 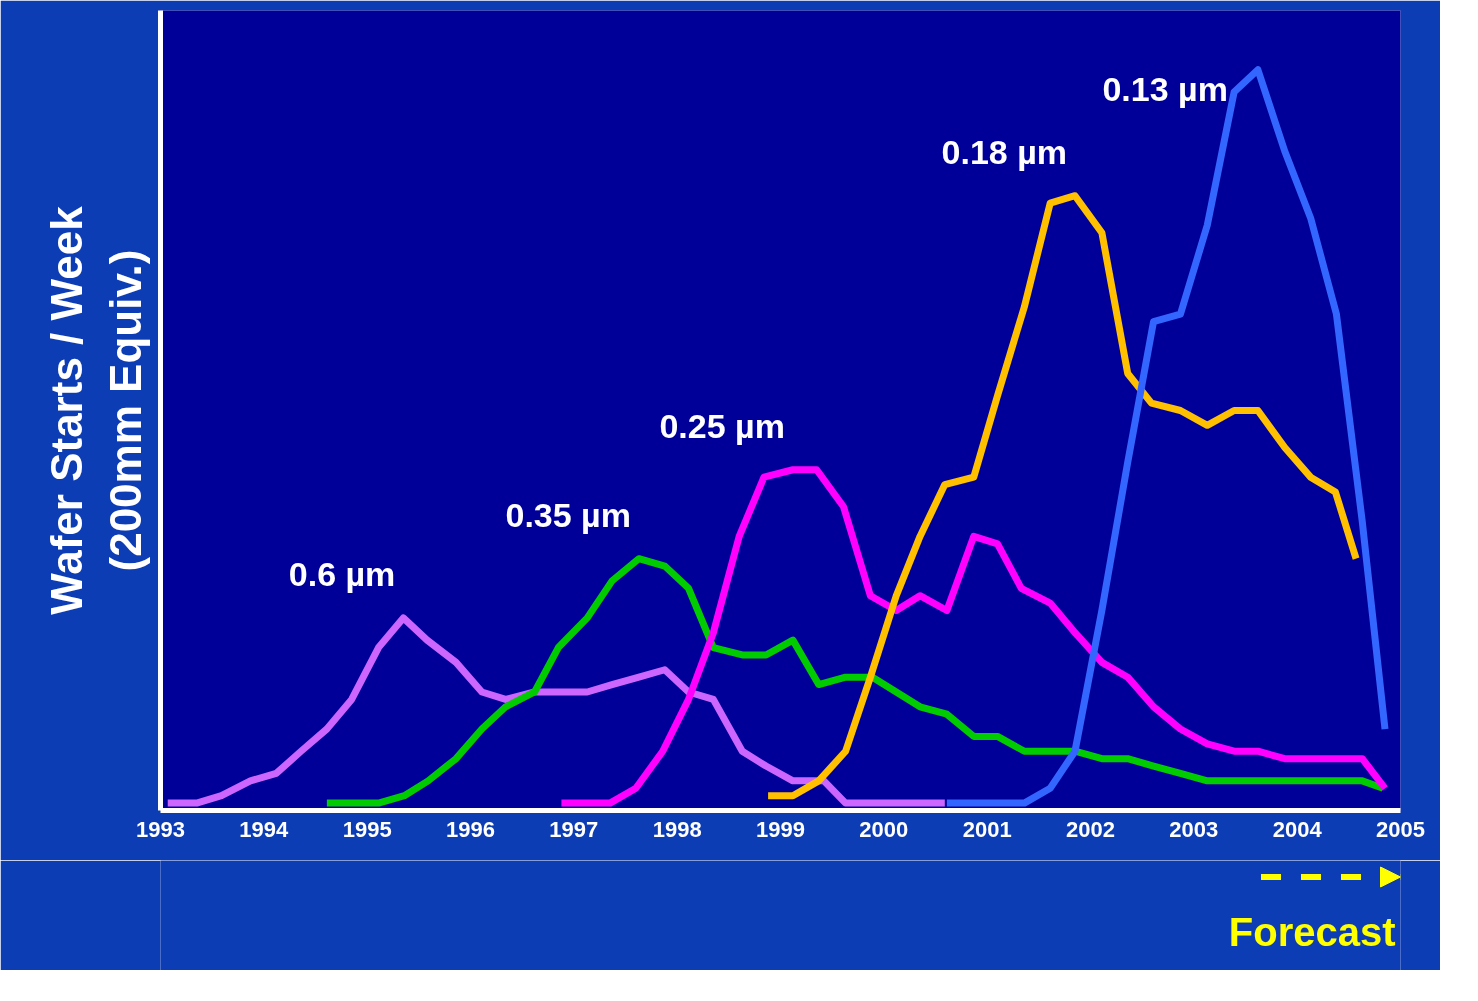 What do you see at coordinates (1090, 829) in the screenshot?
I see `x-tick-label: 2002` at bounding box center [1090, 829].